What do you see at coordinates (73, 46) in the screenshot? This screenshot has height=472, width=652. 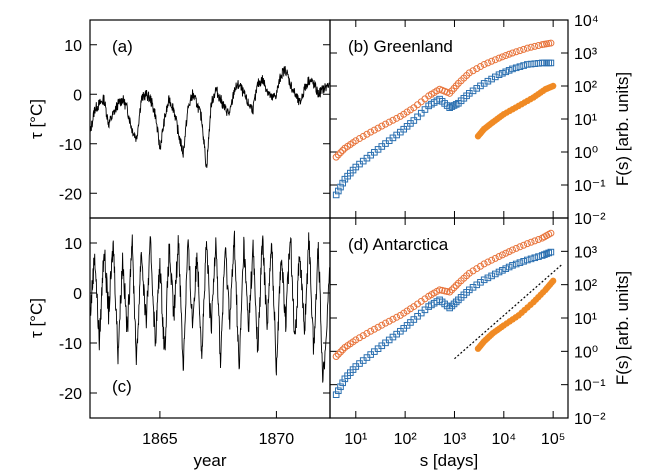 I see `y-tick-label: 10` at bounding box center [73, 46].